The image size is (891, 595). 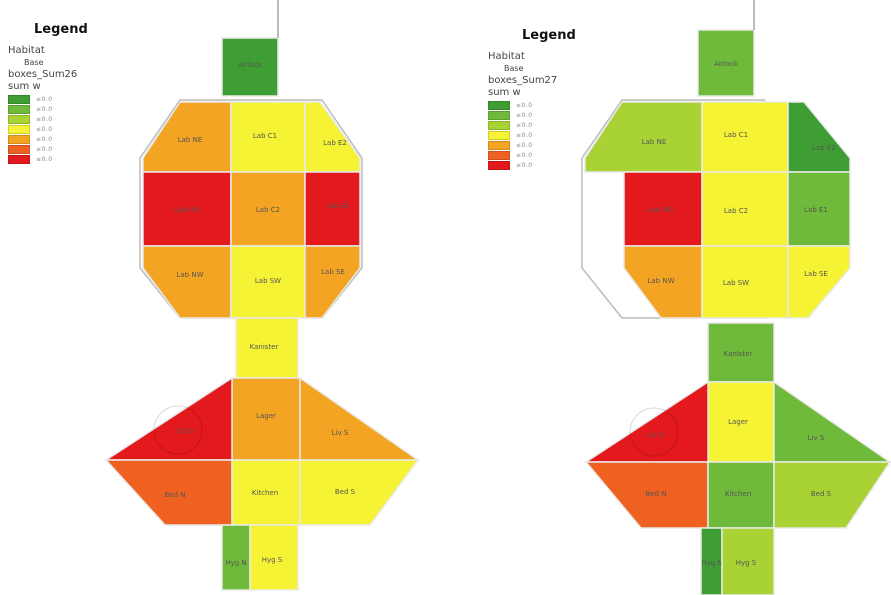 What do you see at coordinates (268, 210) in the screenshot?
I see `room-label: Lab C2` at bounding box center [268, 210].